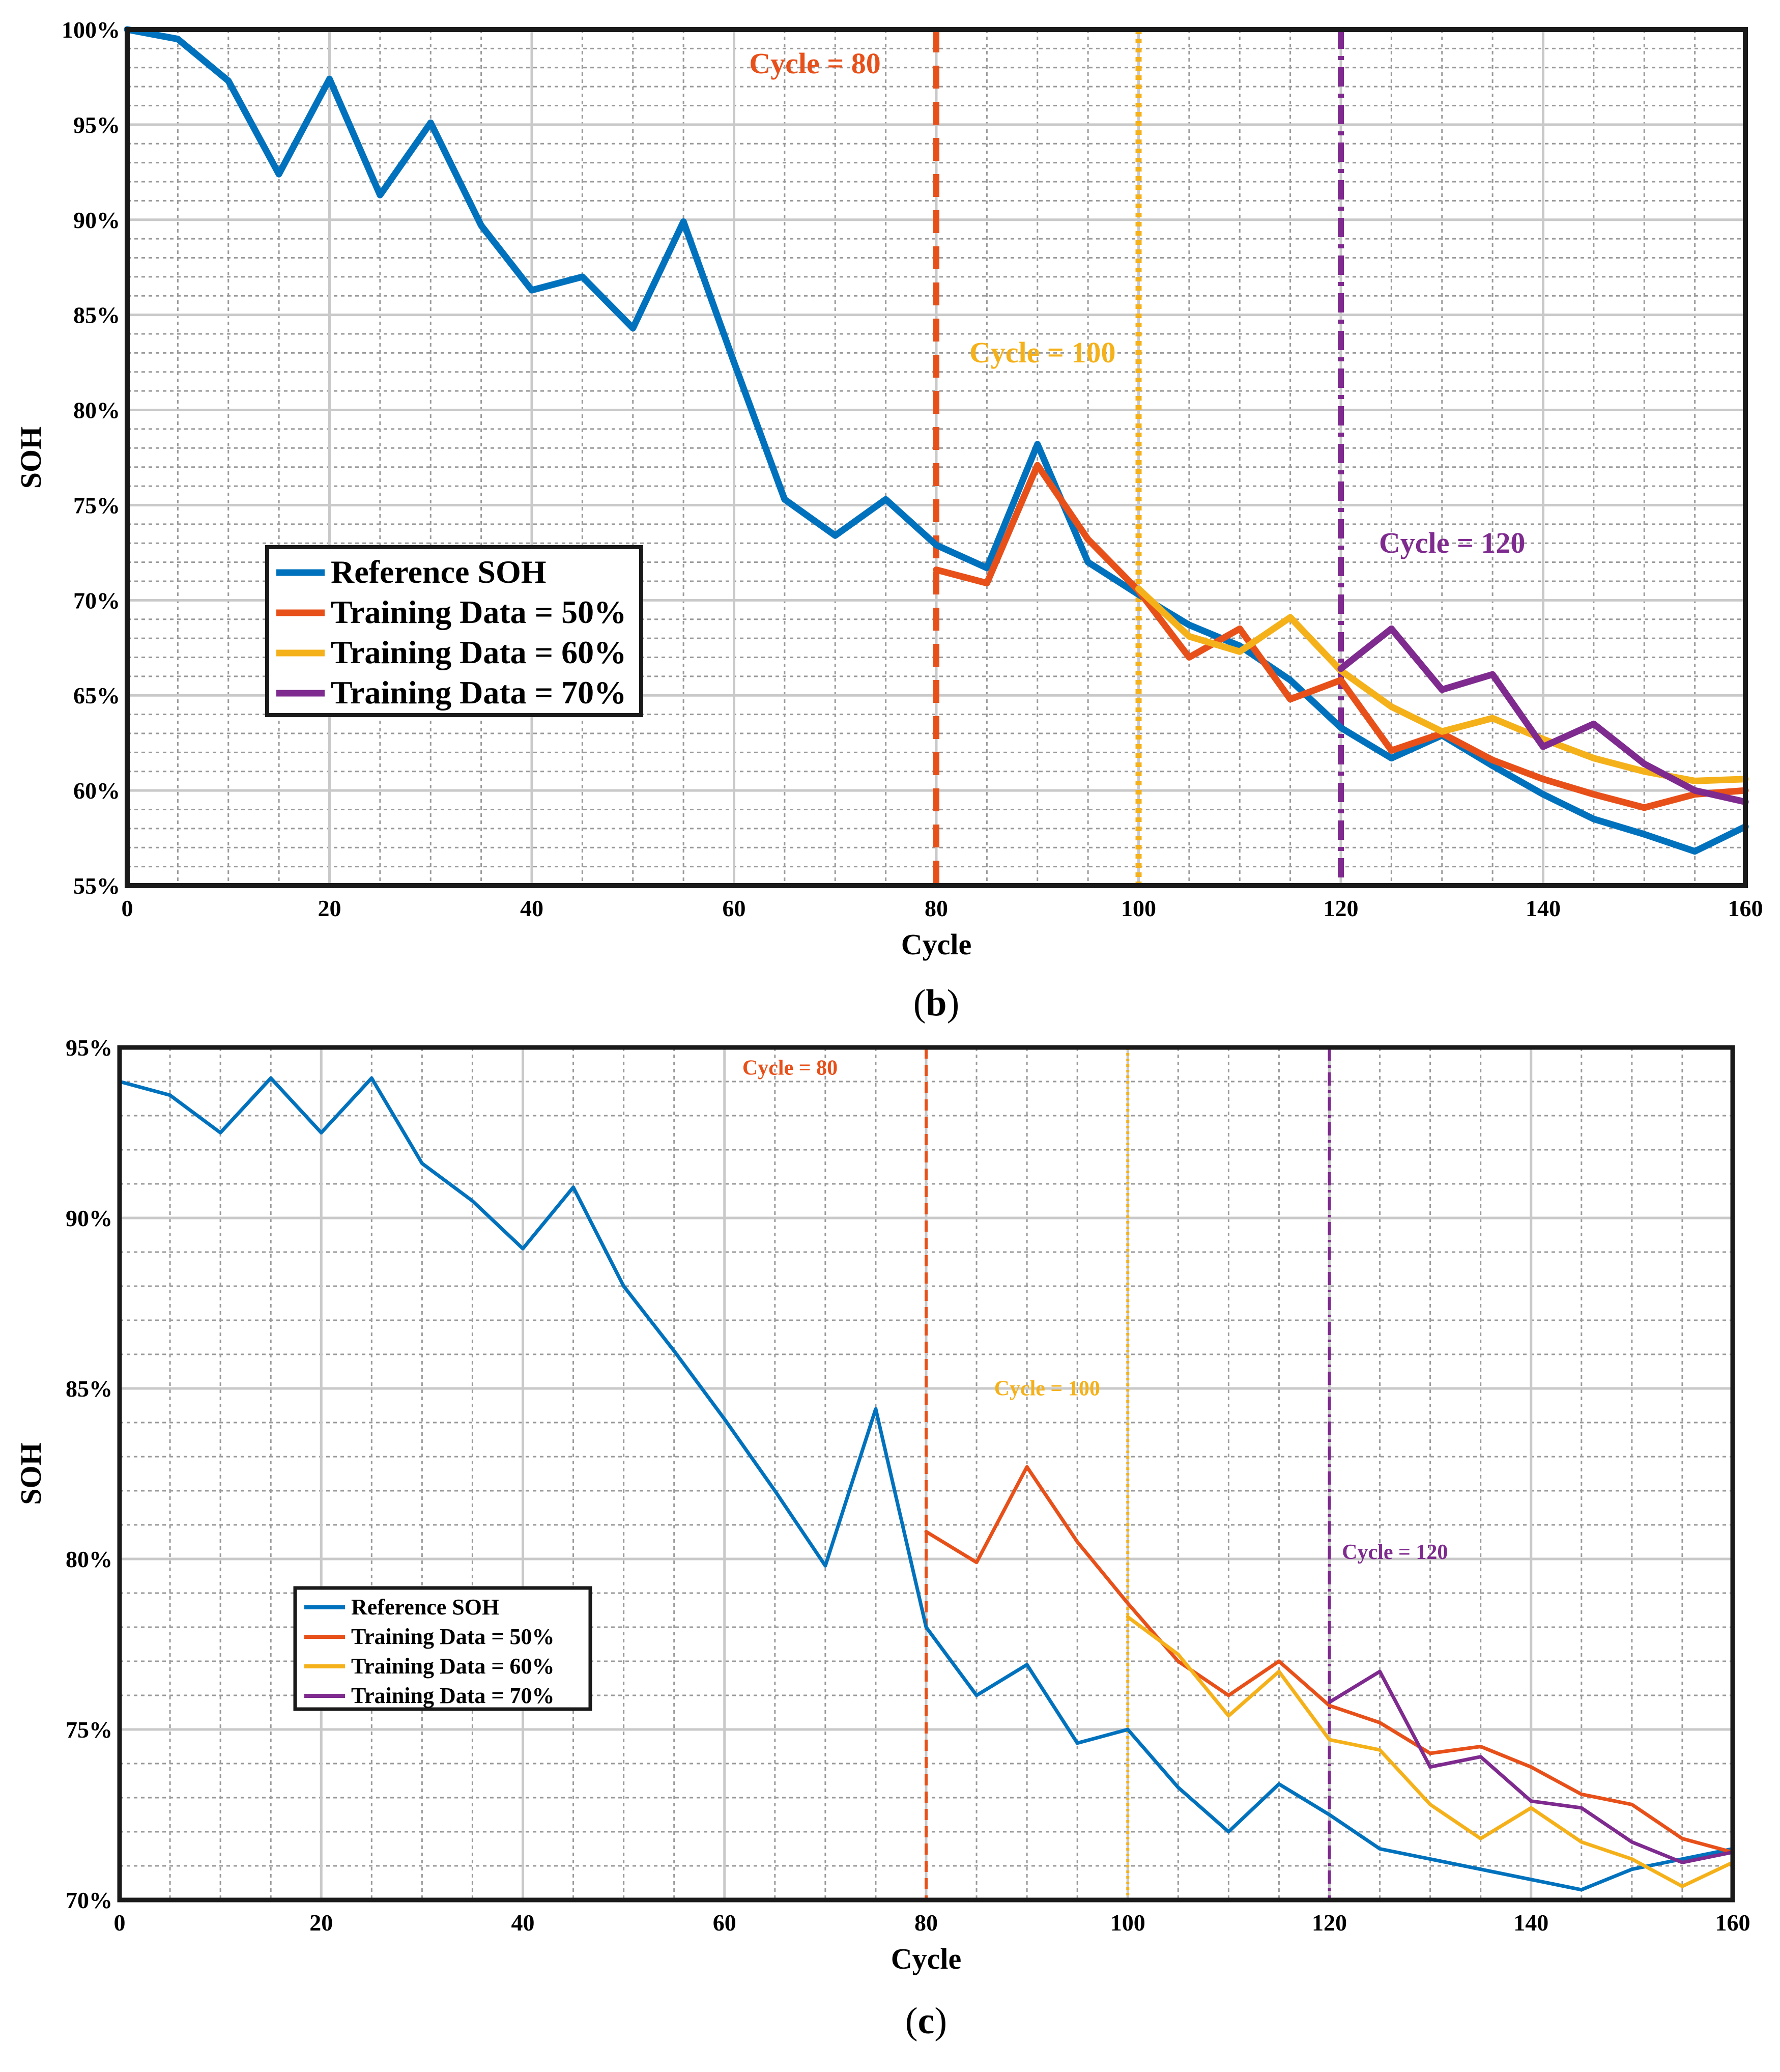  I want to click on y-tick-label: 55%, so click(96, 886).